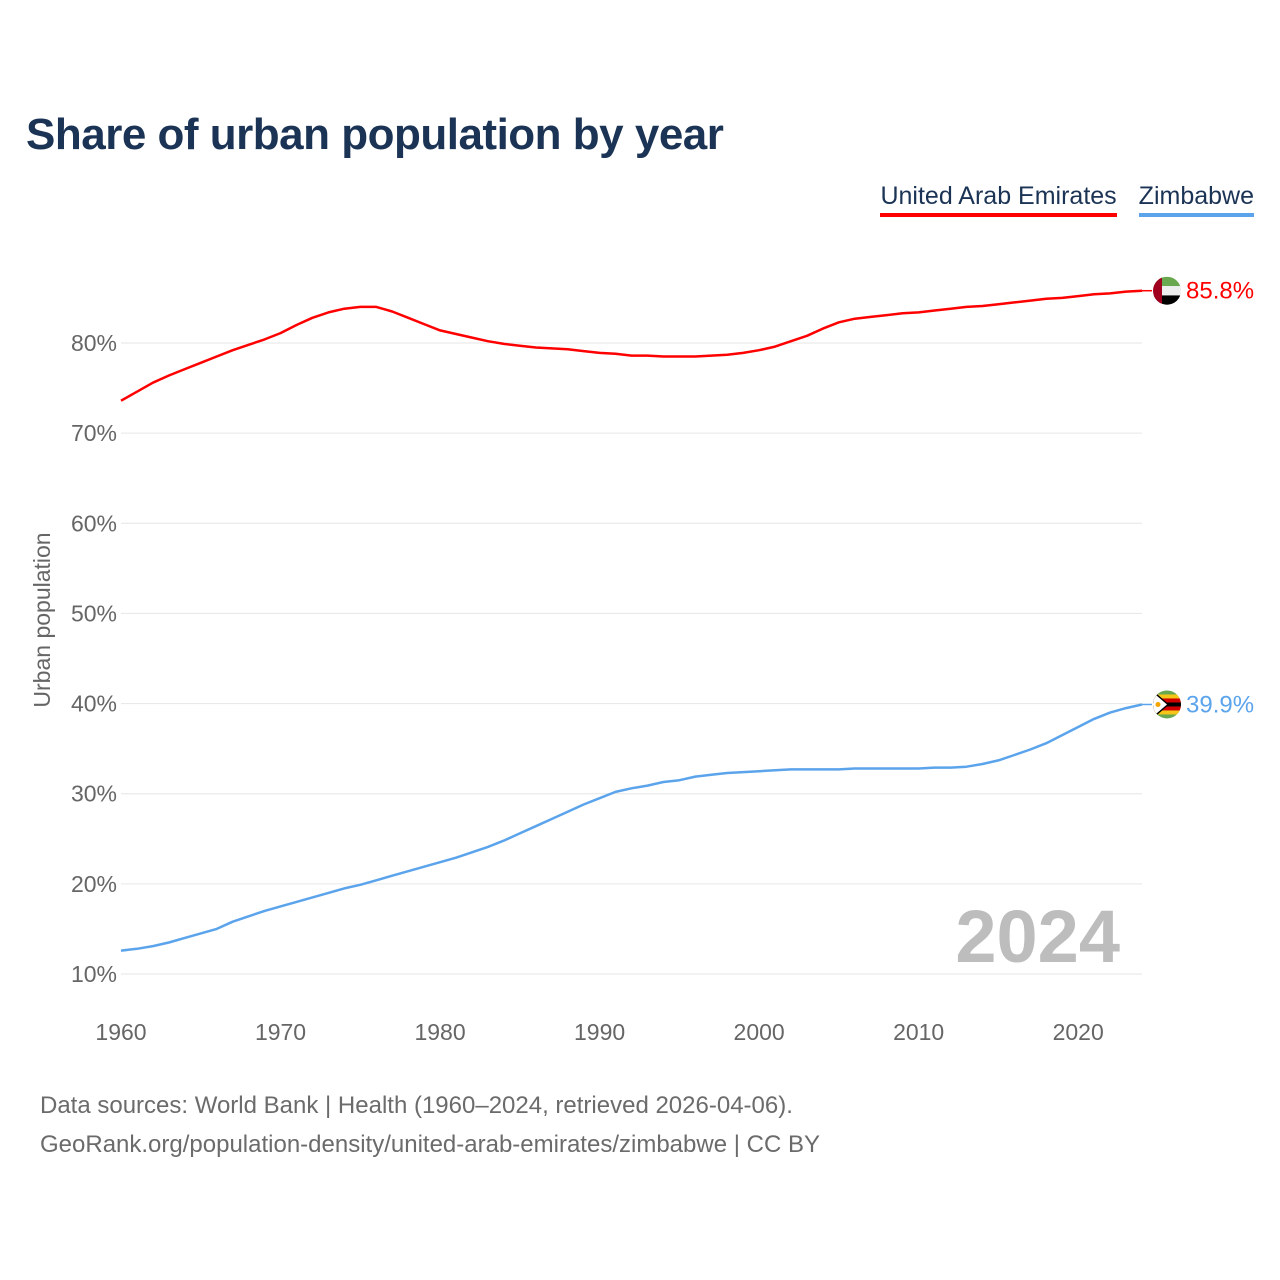 Image resolution: width=1280 pixels, height=1280 pixels. Describe the element at coordinates (94, 613) in the screenshot. I see `y-tick-label: 50%` at that location.